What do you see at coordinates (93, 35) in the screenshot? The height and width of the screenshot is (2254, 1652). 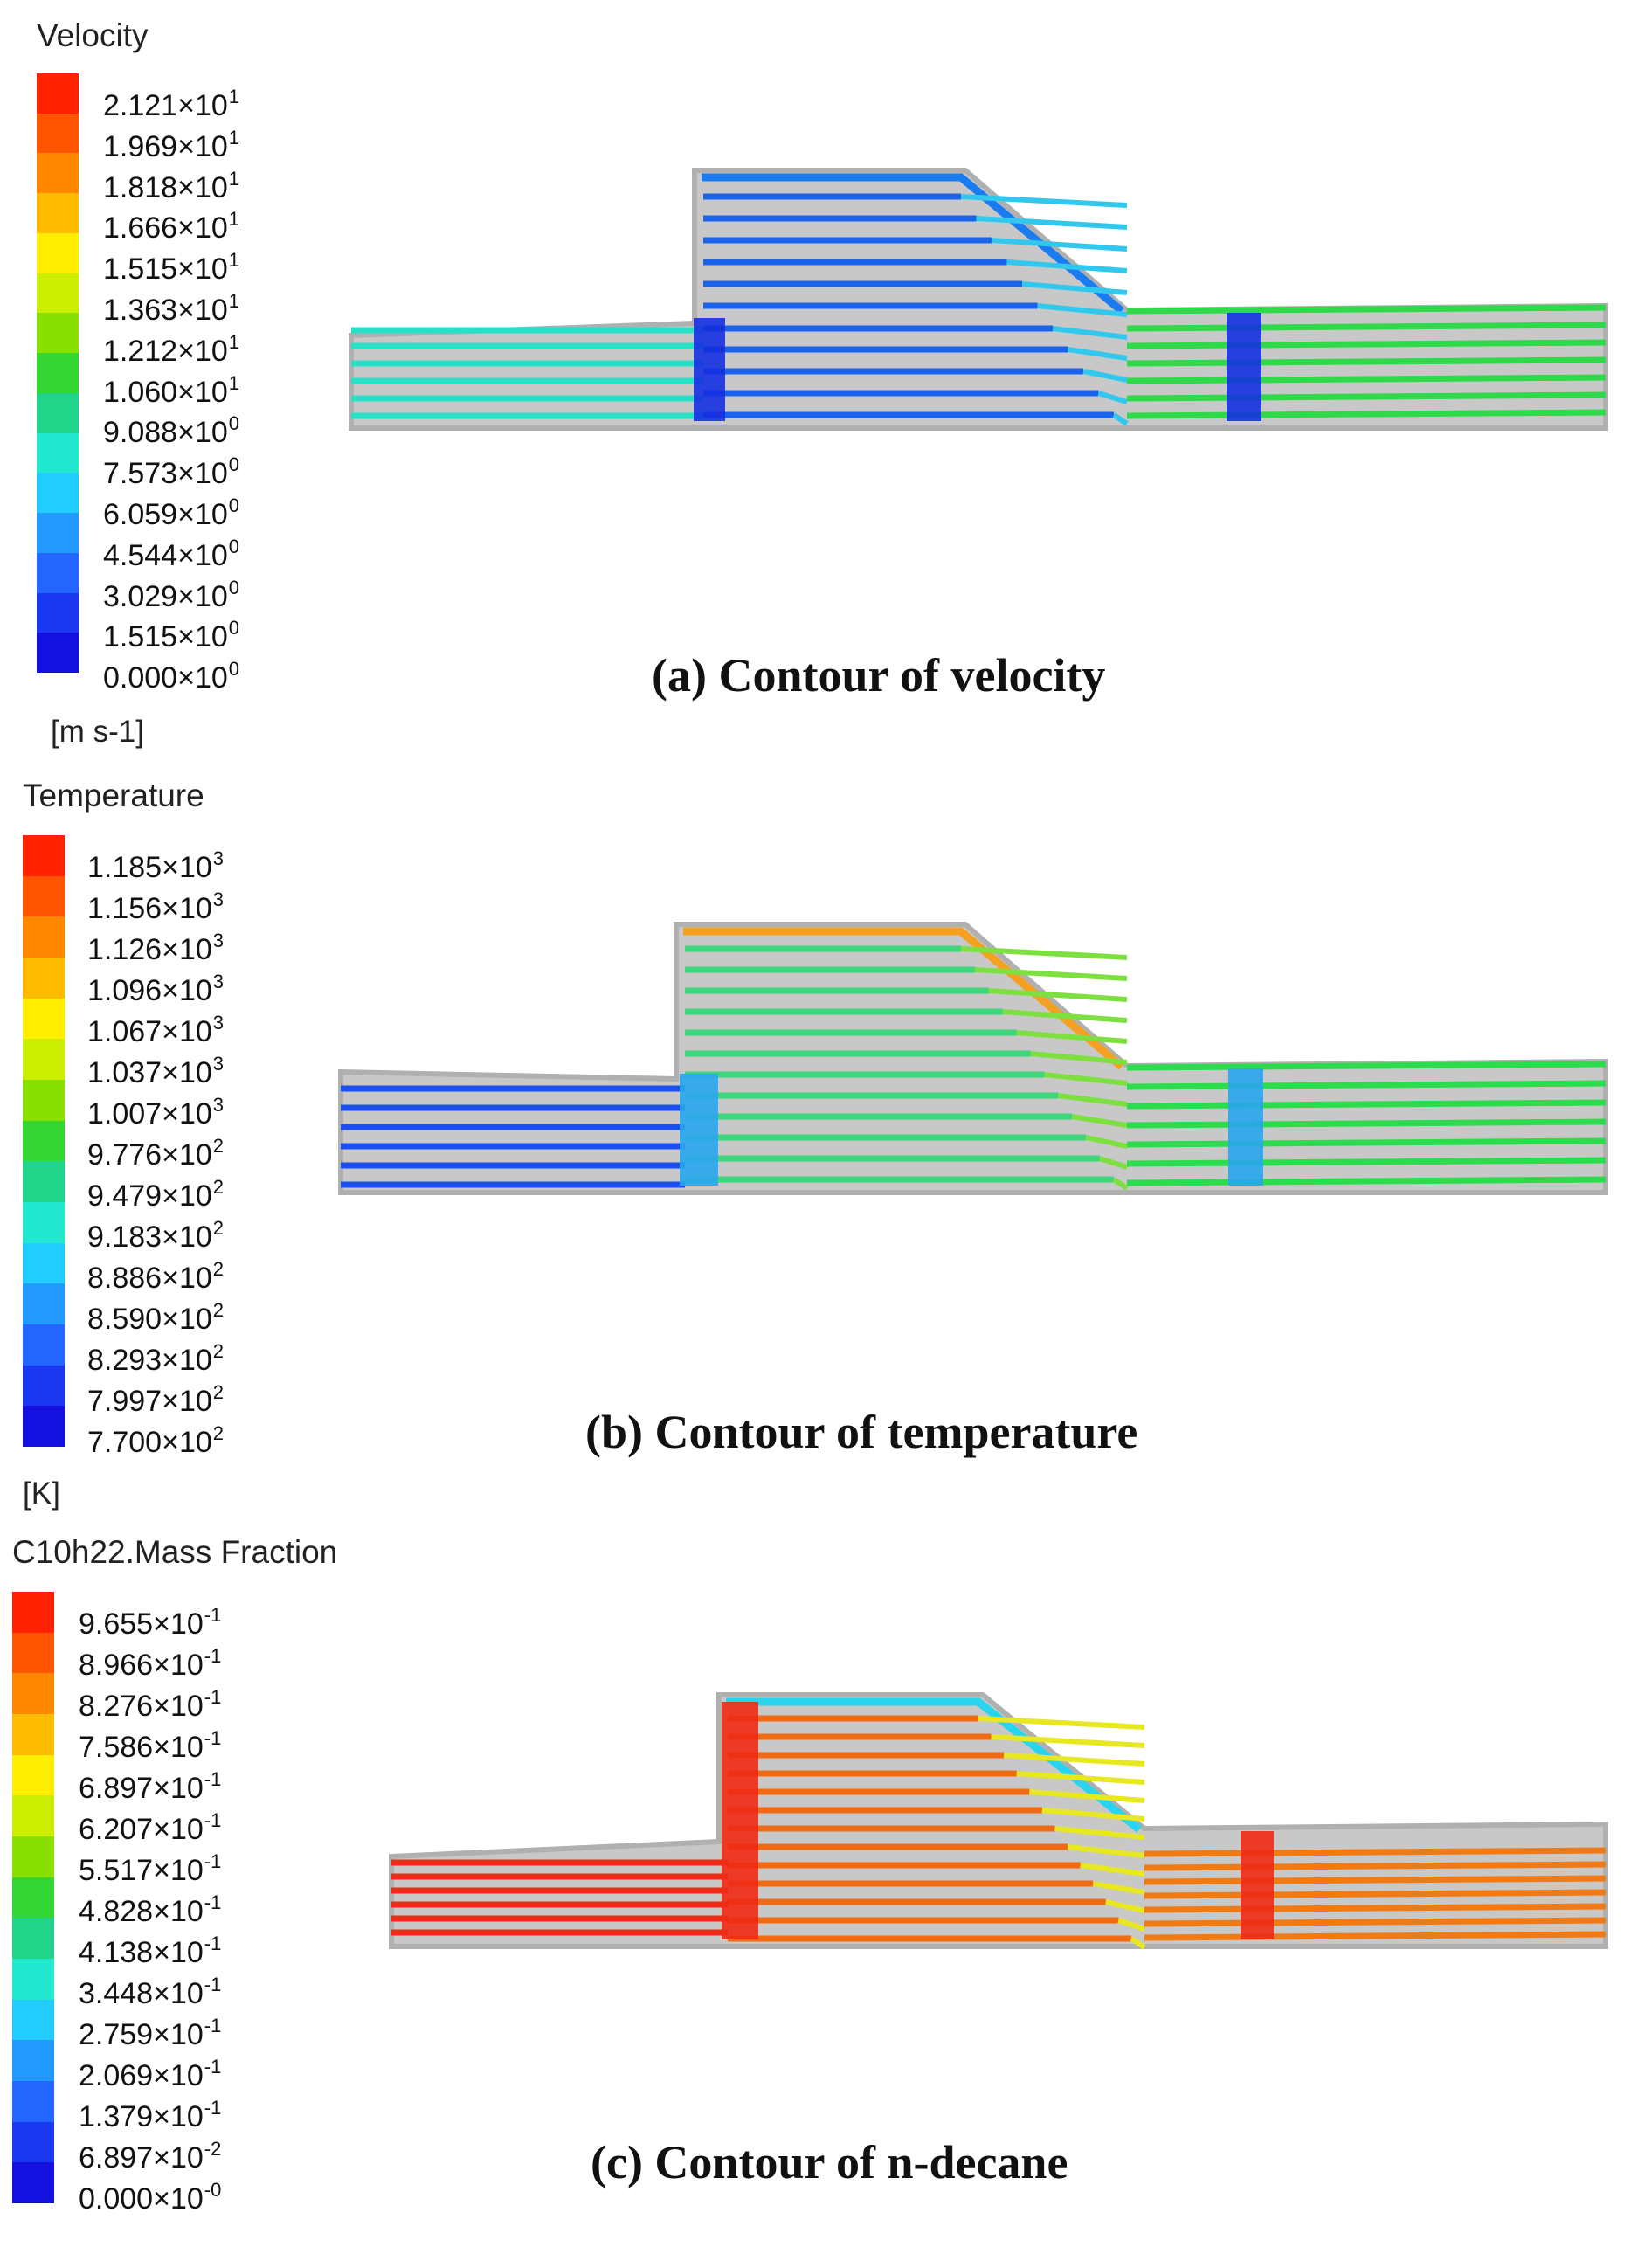 I see `legend-title: Velocity` at bounding box center [93, 35].